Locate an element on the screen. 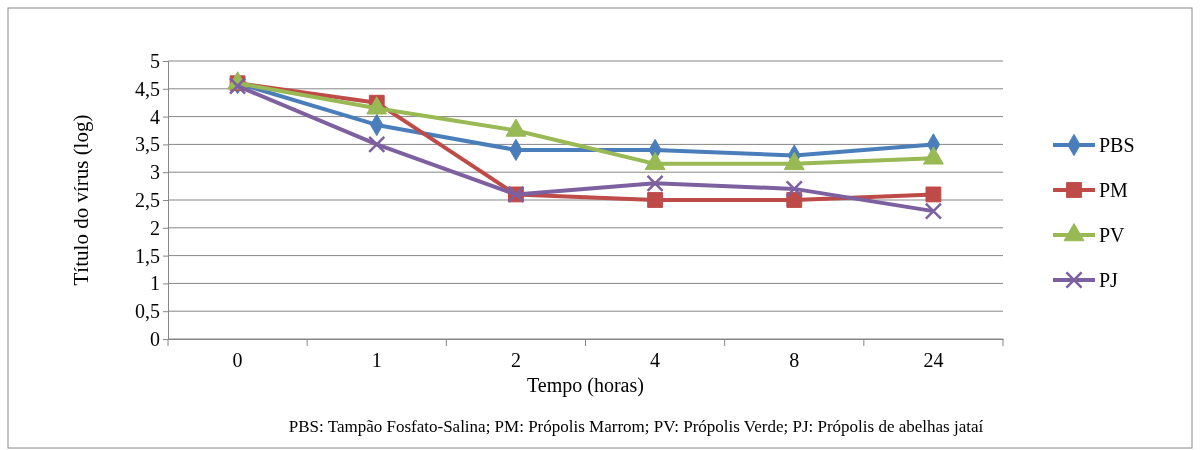 Image resolution: width=1200 pixels, height=450 pixels. x-axis-title: Tempo (horas) is located at coordinates (585, 385).